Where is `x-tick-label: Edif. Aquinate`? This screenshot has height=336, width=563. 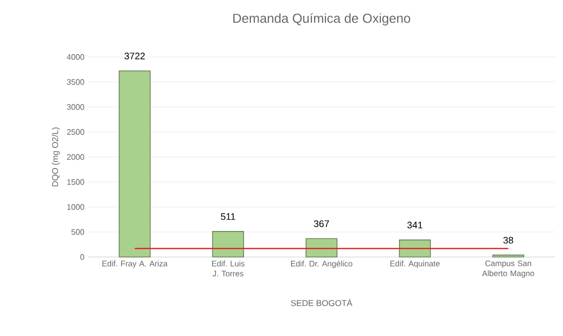 x-tick-label: Edif. Aquinate is located at coordinates (415, 264).